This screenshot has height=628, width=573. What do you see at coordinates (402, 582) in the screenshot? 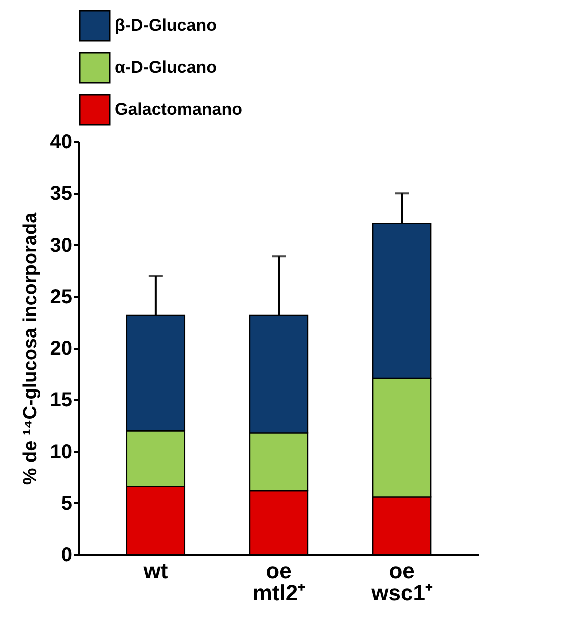
I see `x-tick-label: oe wsc1⁺` at bounding box center [402, 582].